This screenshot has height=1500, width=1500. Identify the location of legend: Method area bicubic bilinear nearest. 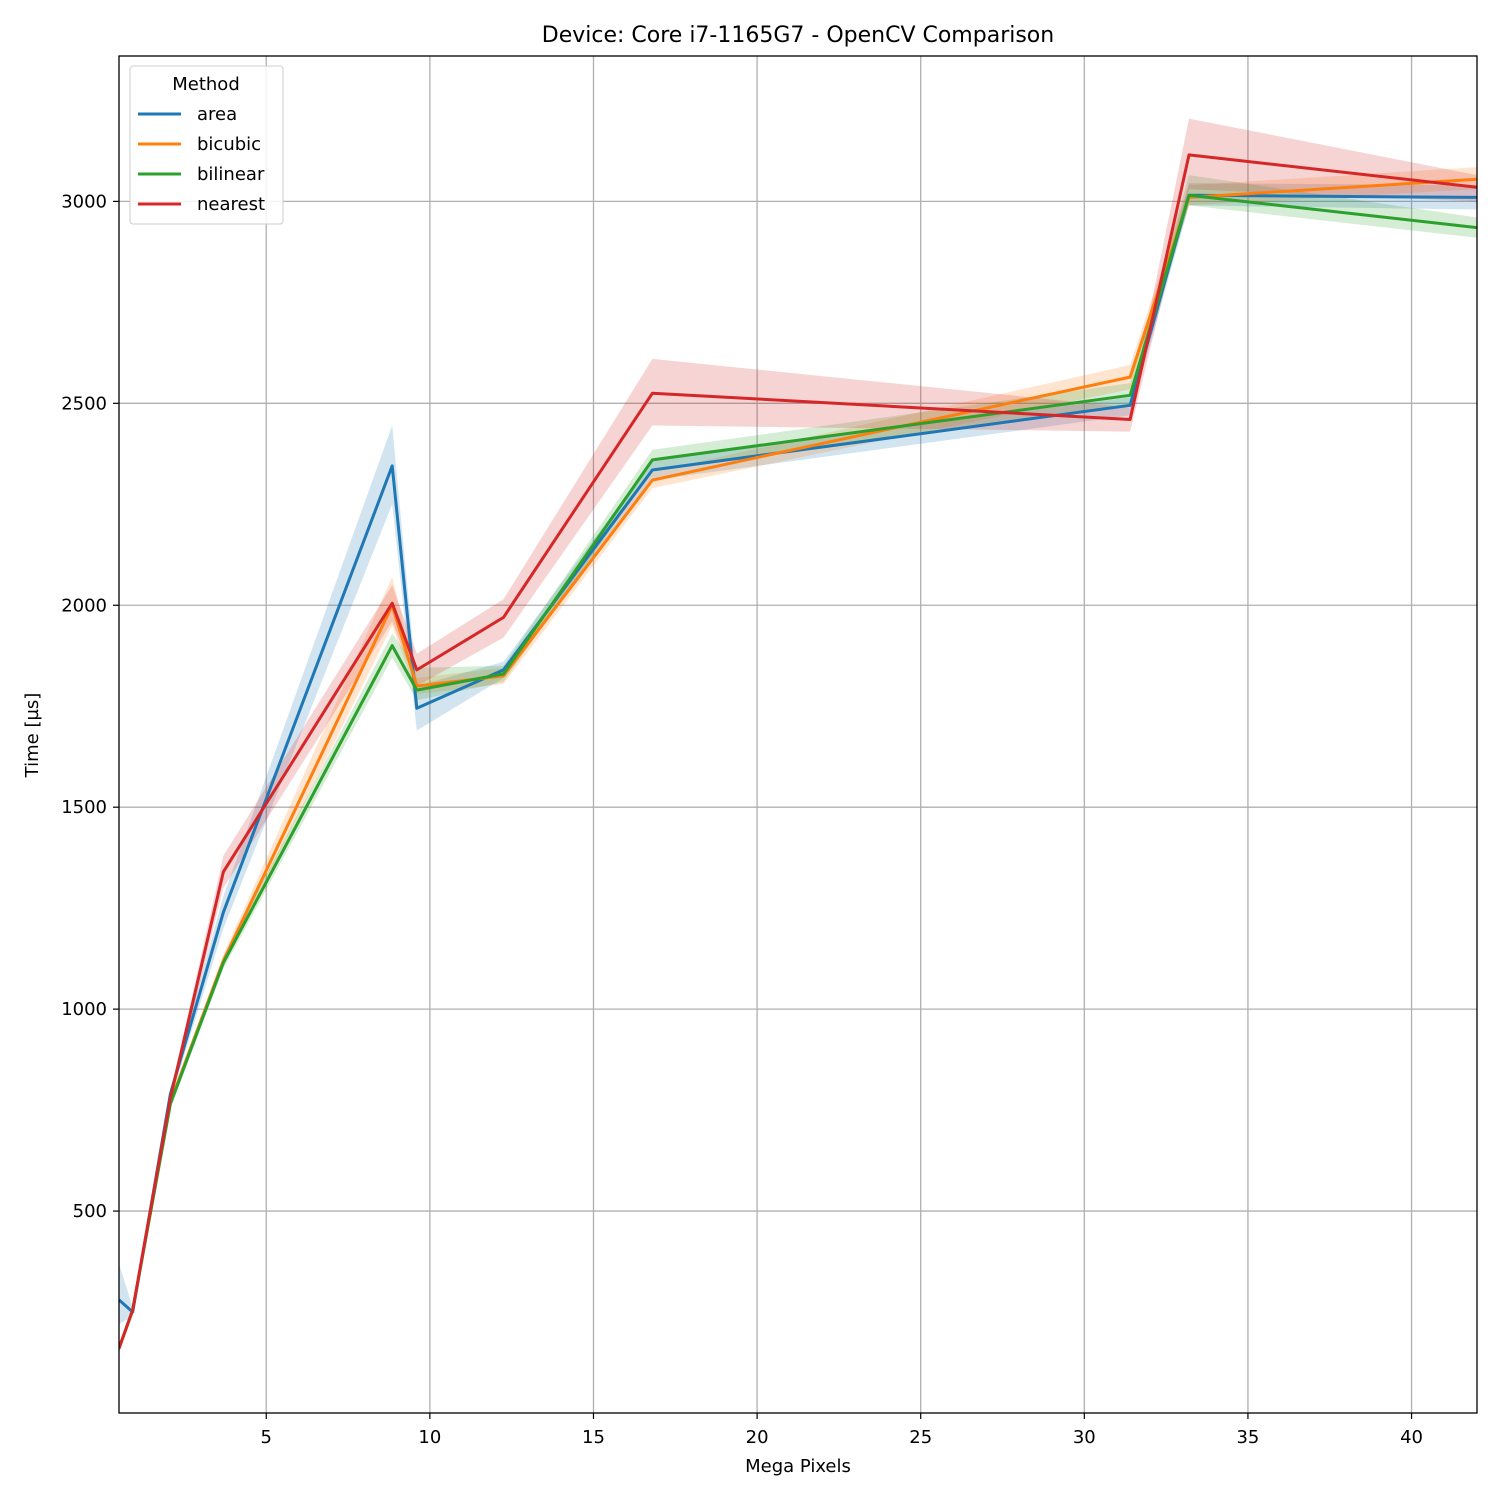
(206, 145).